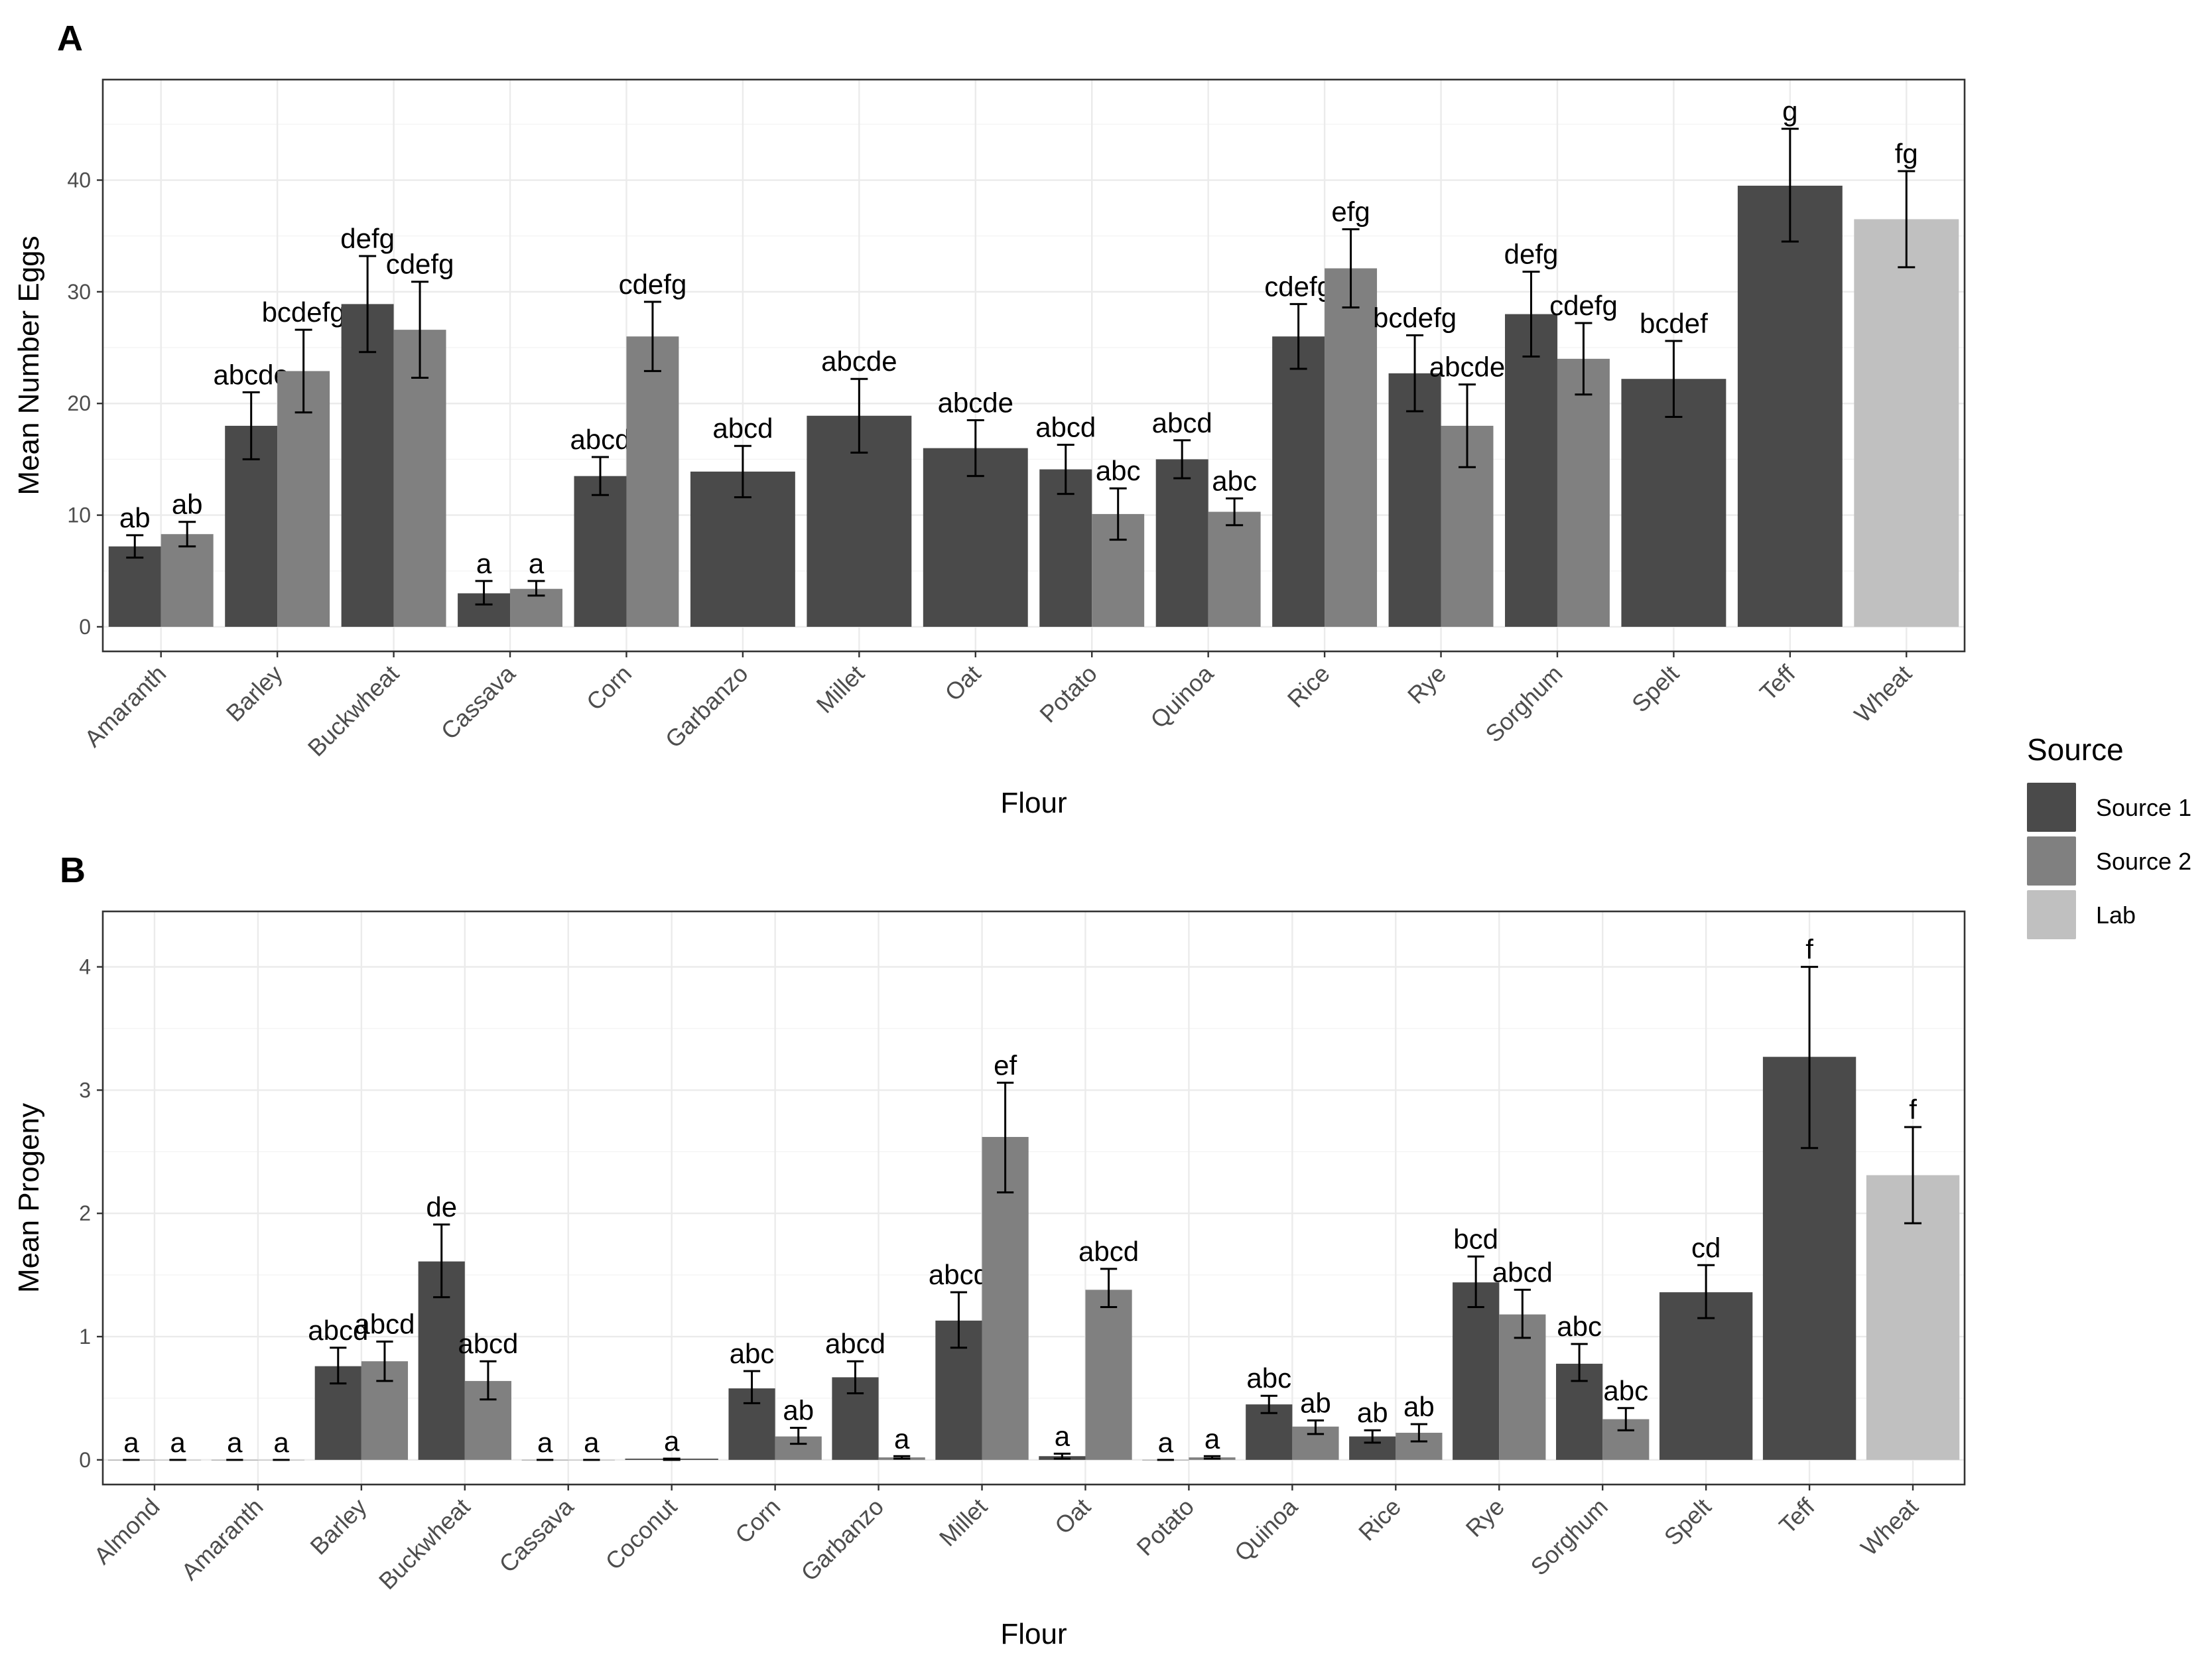 Image resolution: width=2212 pixels, height=1653 pixels. What do you see at coordinates (1181, 543) in the screenshot?
I see `bar-a-quinoa-source1` at bounding box center [1181, 543].